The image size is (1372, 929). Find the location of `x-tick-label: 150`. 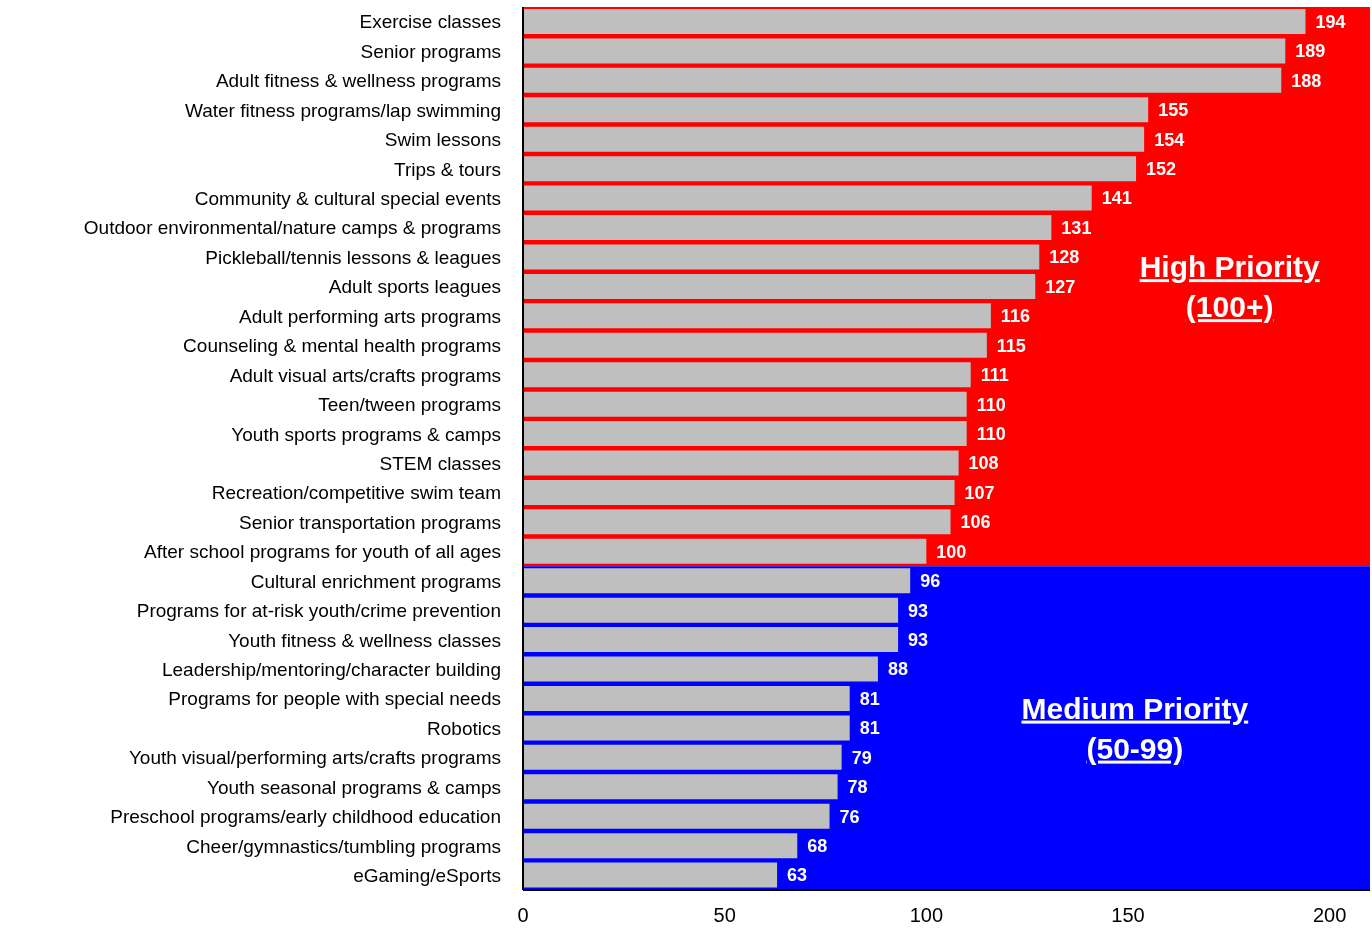

x-tick-label: 150 is located at coordinates (1128, 915).